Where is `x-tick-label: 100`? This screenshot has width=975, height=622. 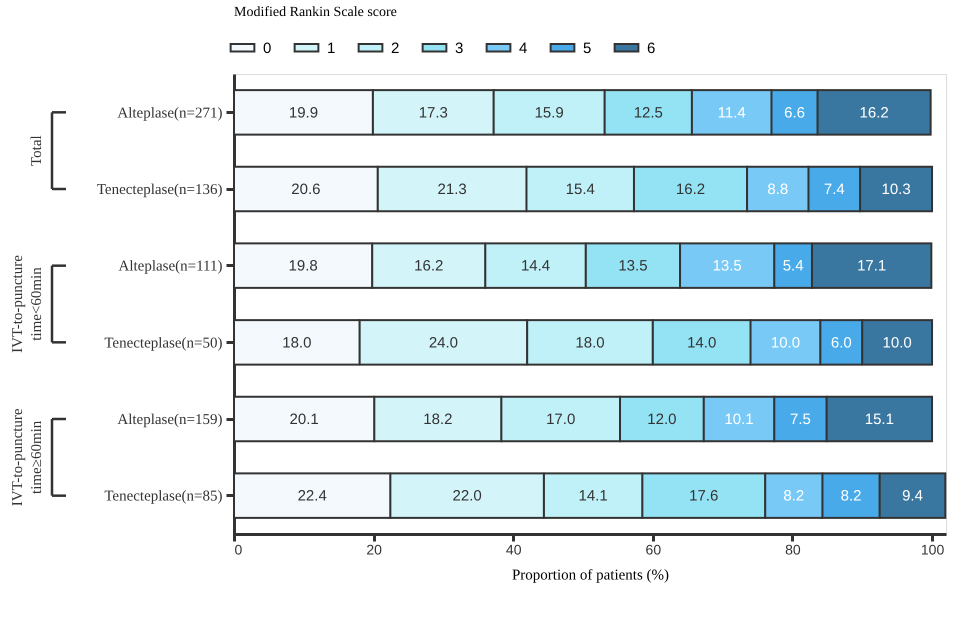 x-tick-label: 100 is located at coordinates (932, 550).